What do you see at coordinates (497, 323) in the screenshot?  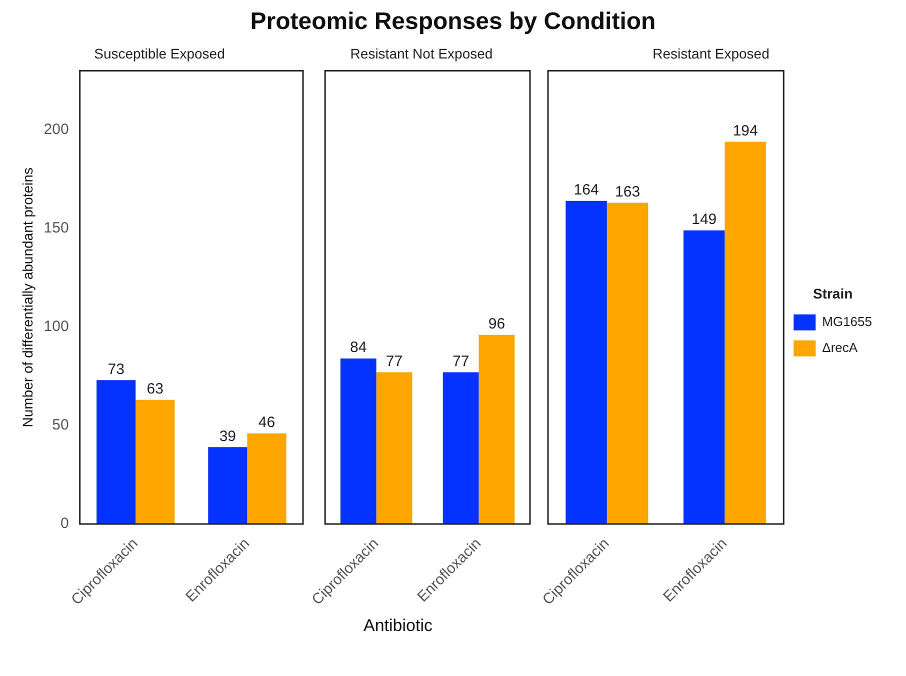 I see `data-label: 96` at bounding box center [497, 323].